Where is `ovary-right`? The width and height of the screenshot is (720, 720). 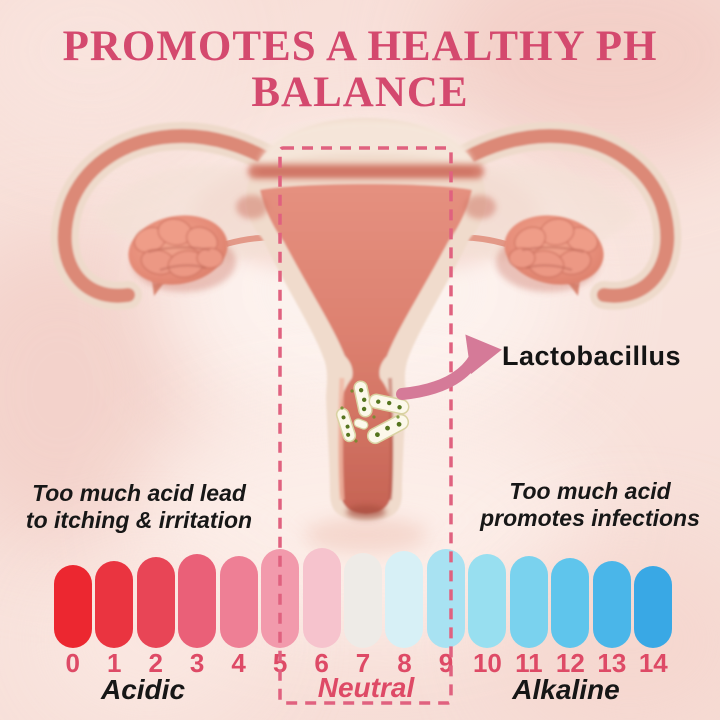 ovary-right is located at coordinates (550, 253).